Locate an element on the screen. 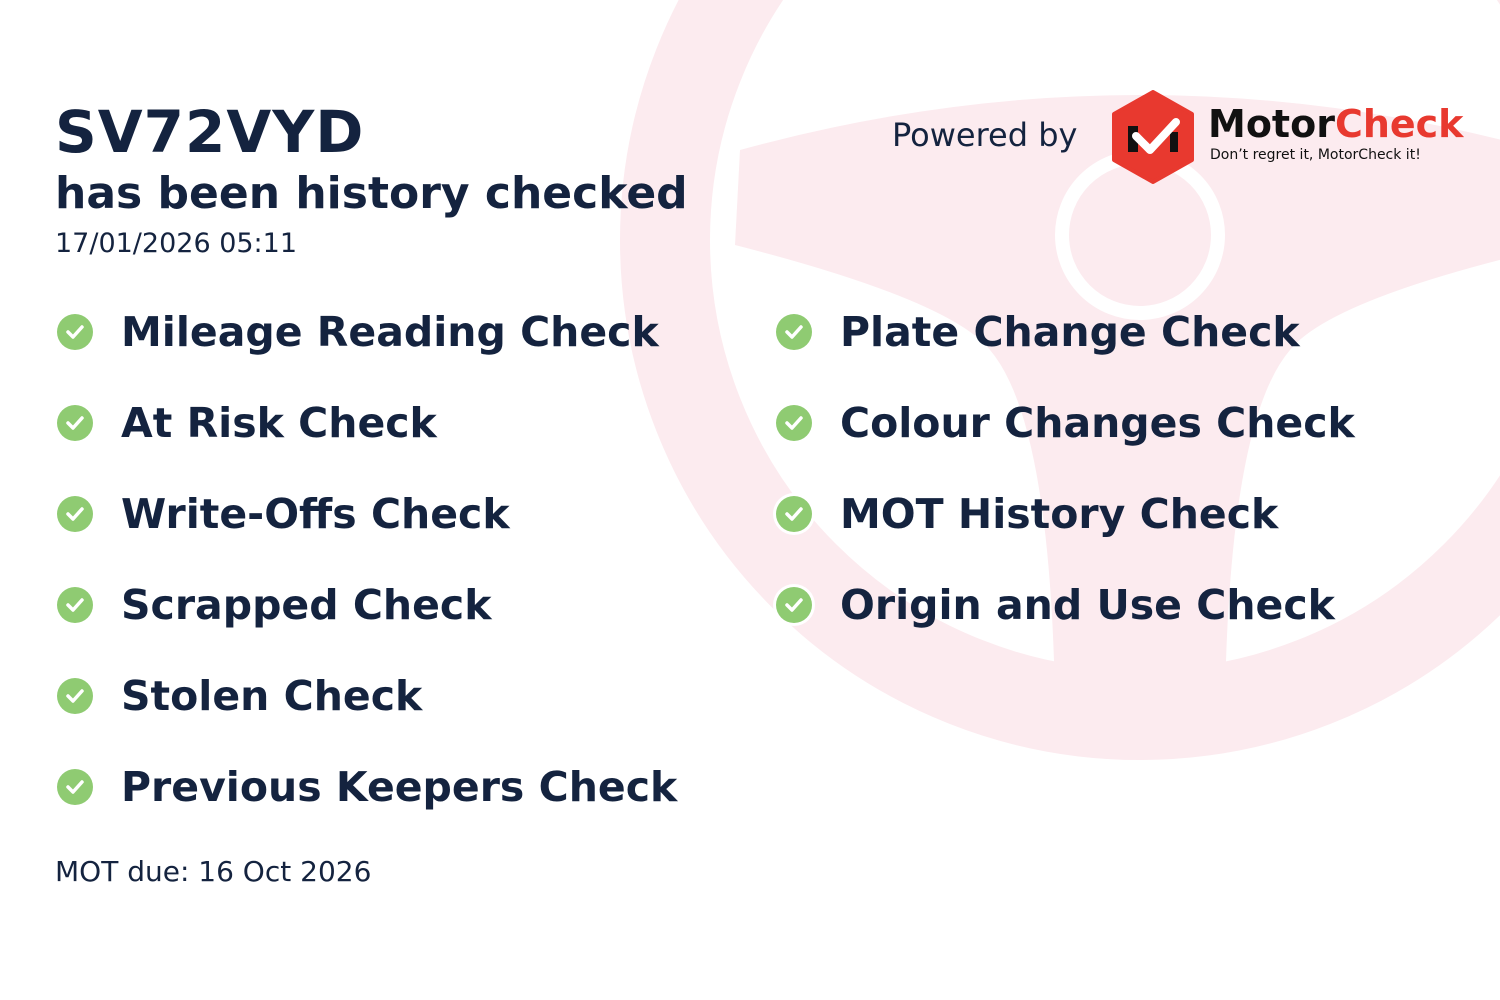  check-item: Write-Offs Check is located at coordinates (283, 514).